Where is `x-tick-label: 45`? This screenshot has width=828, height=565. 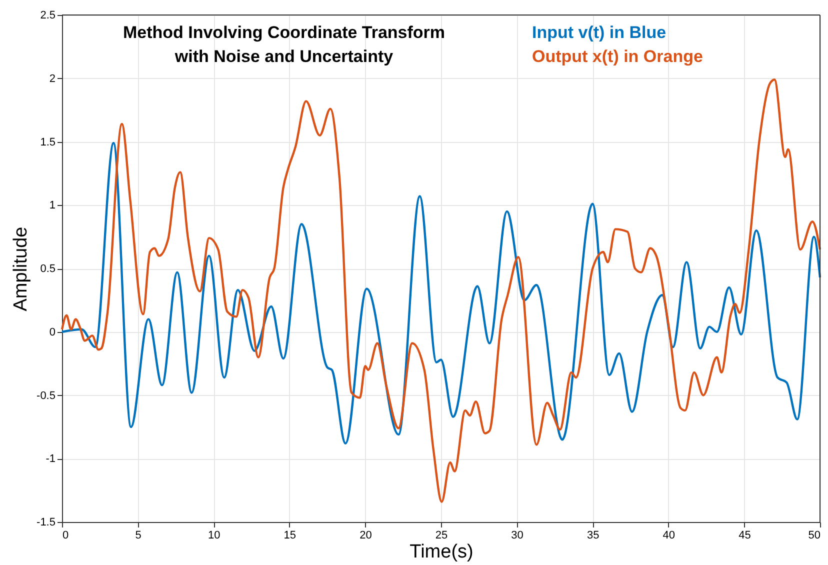
x-tick-label: 45 is located at coordinates (744, 536).